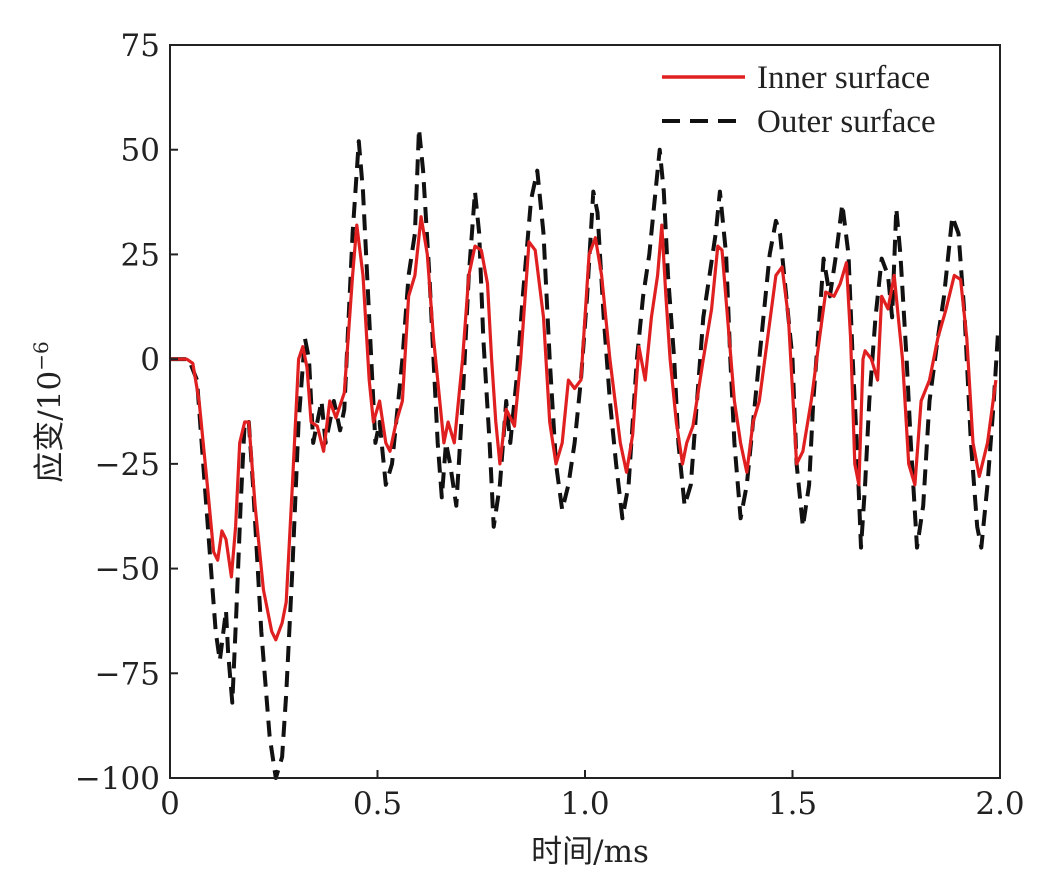 The image size is (1048, 879). Describe the element at coordinates (127, 465) in the screenshot. I see `y-tick-label: −25` at that location.